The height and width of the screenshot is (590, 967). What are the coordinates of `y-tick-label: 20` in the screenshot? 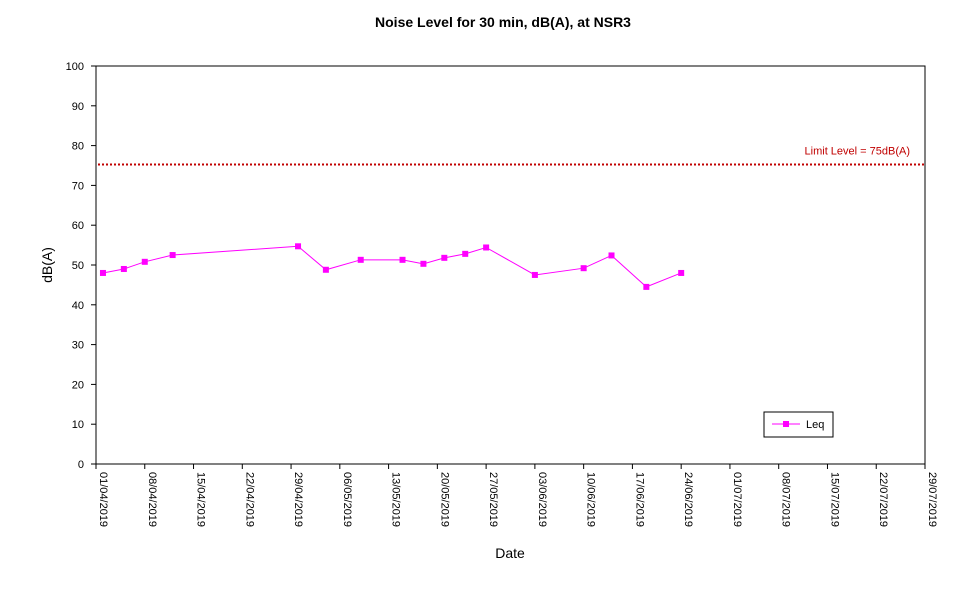 It's located at (78, 385).